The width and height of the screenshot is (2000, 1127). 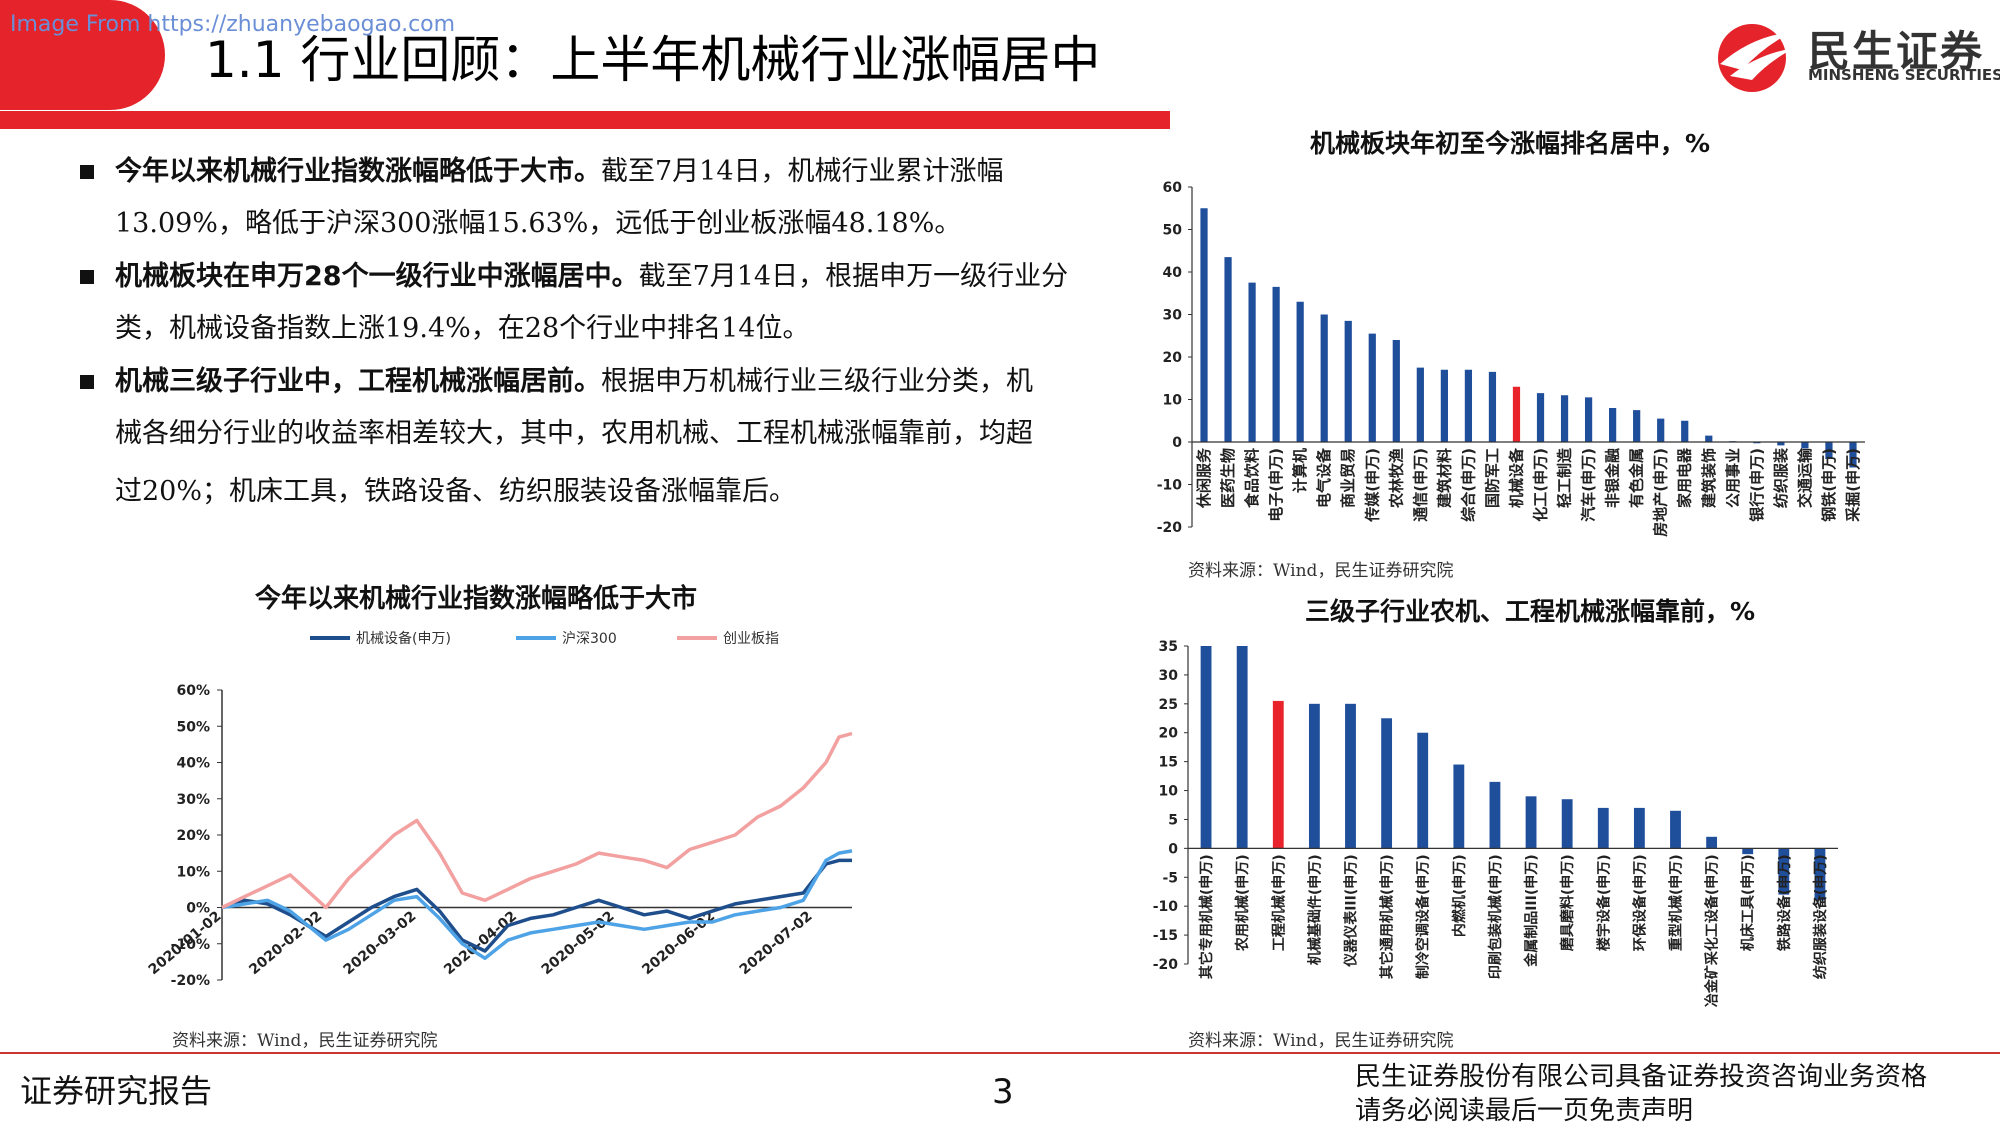 I want to click on x-tick-label: 电子(申万), so click(x=1276, y=485).